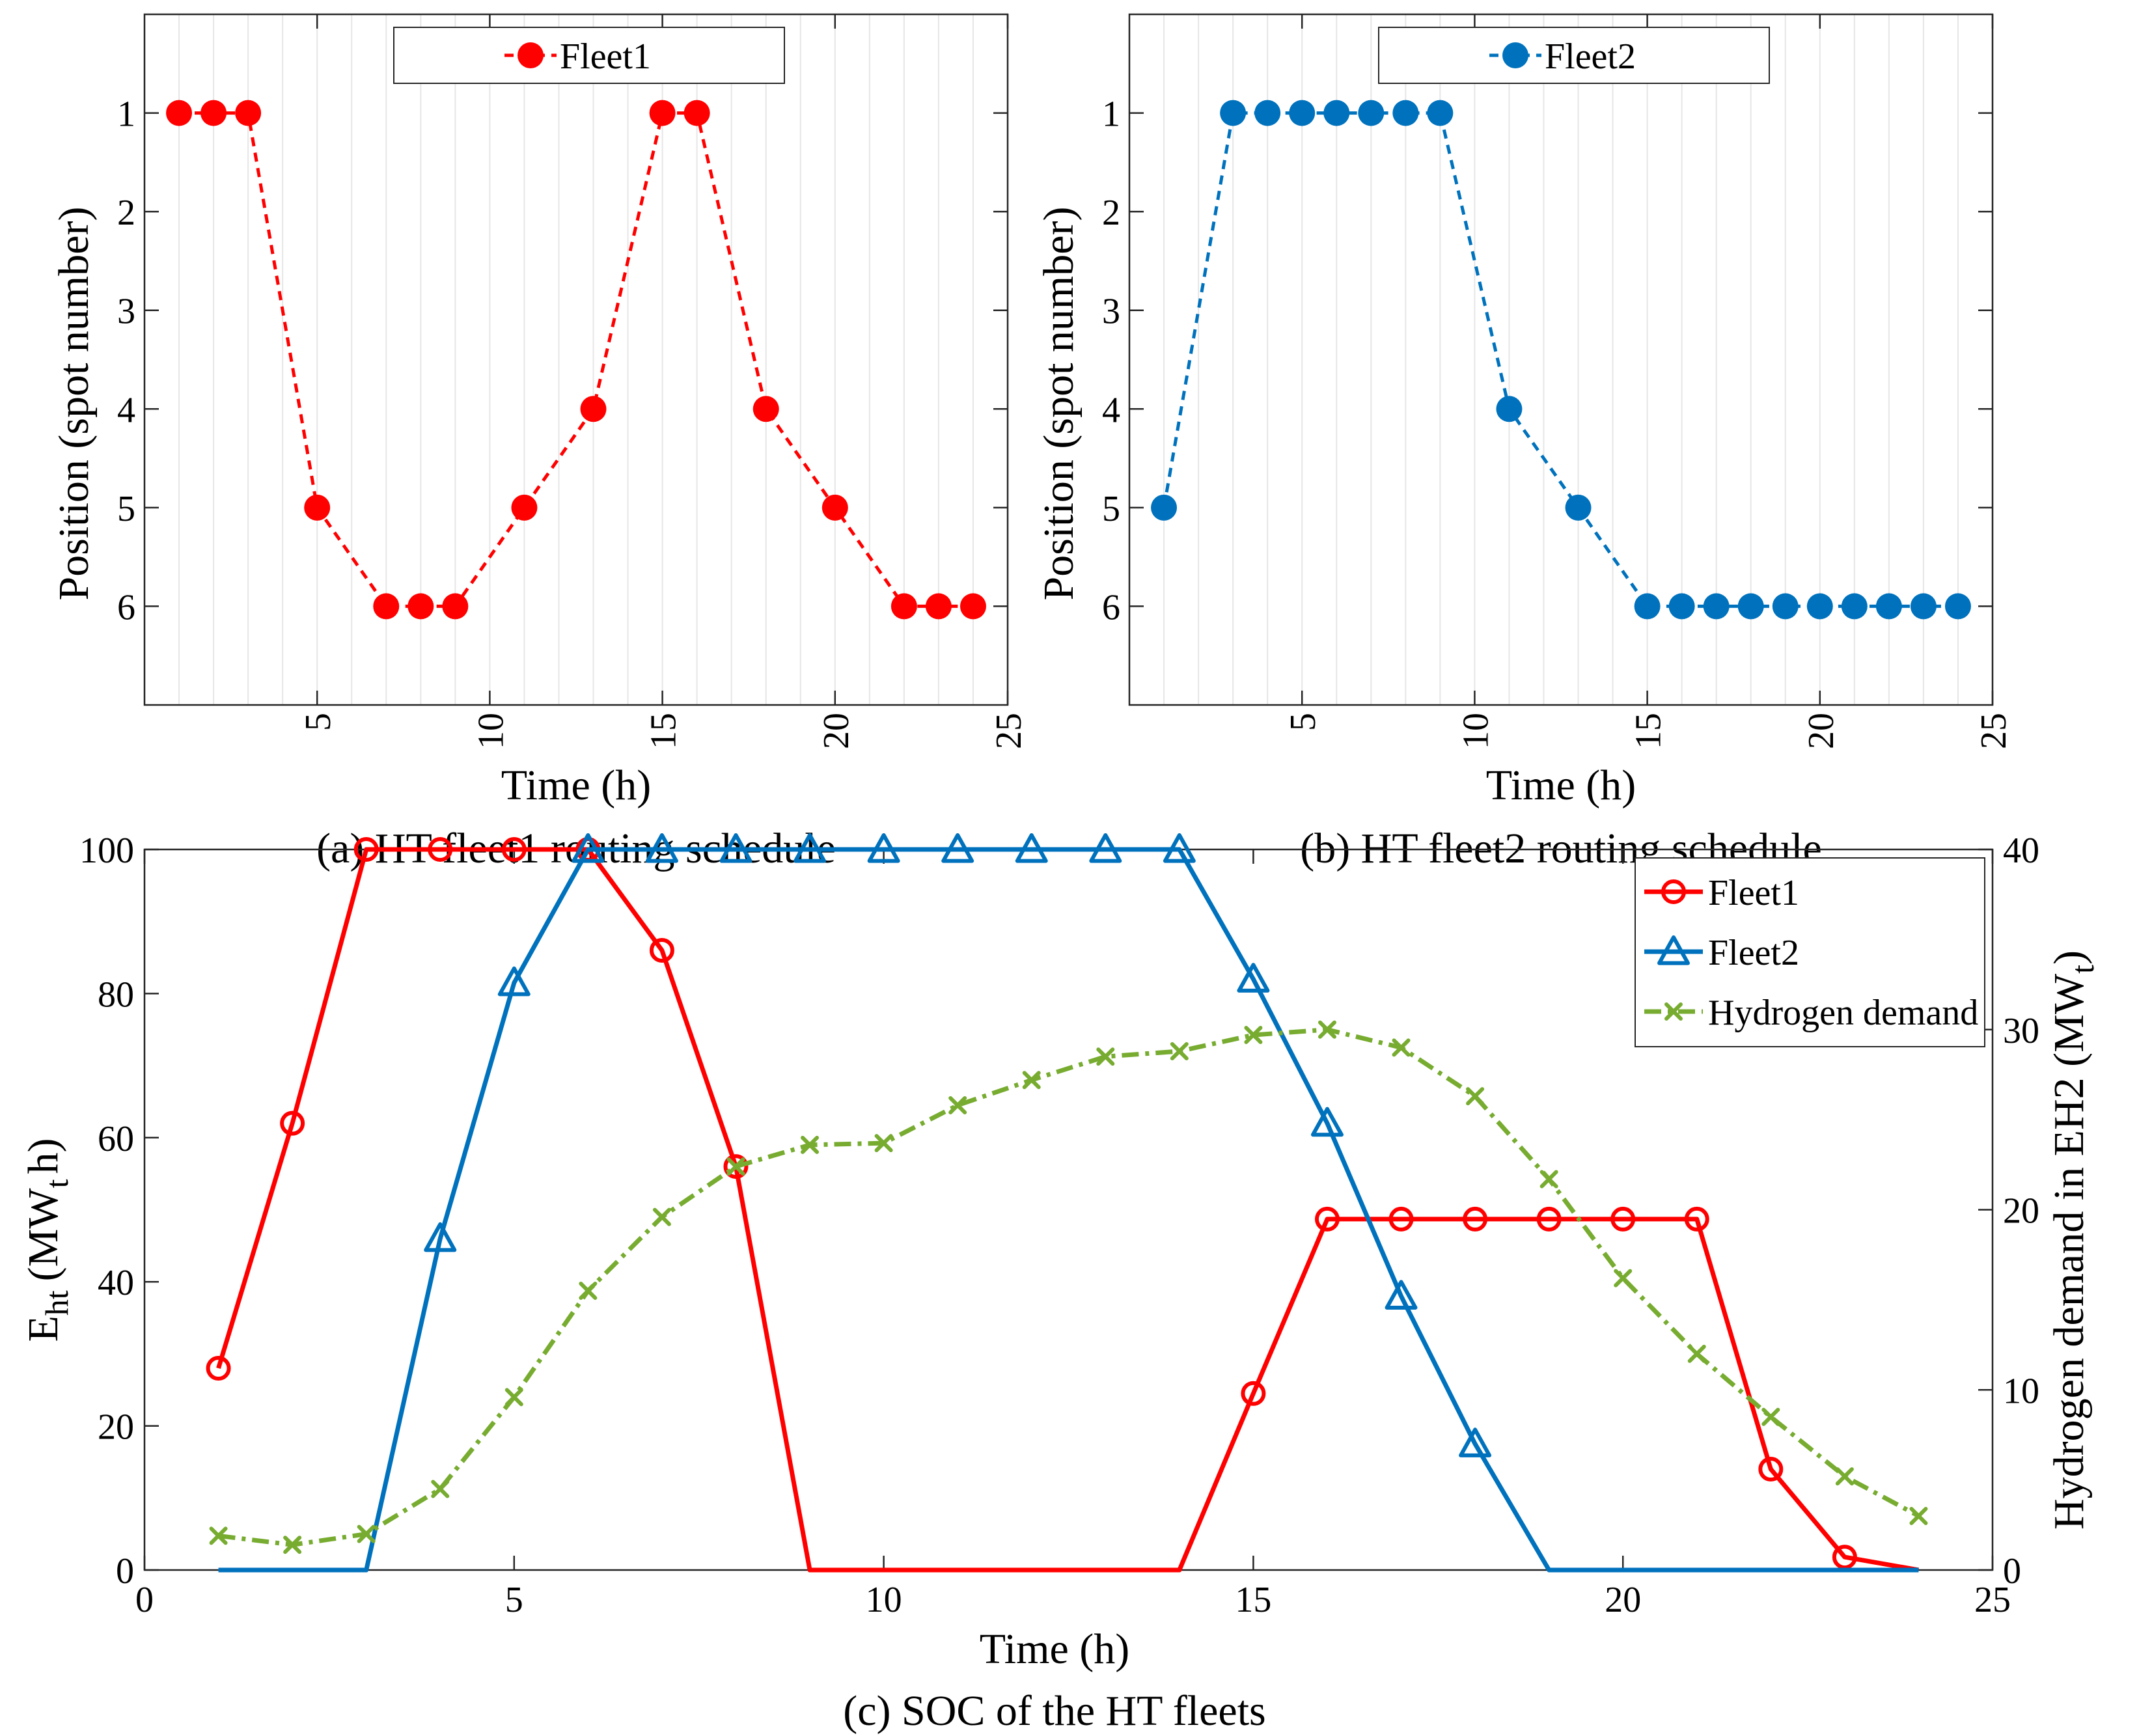  I want to click on y-right-tick-label: 0, so click(2012, 1571).